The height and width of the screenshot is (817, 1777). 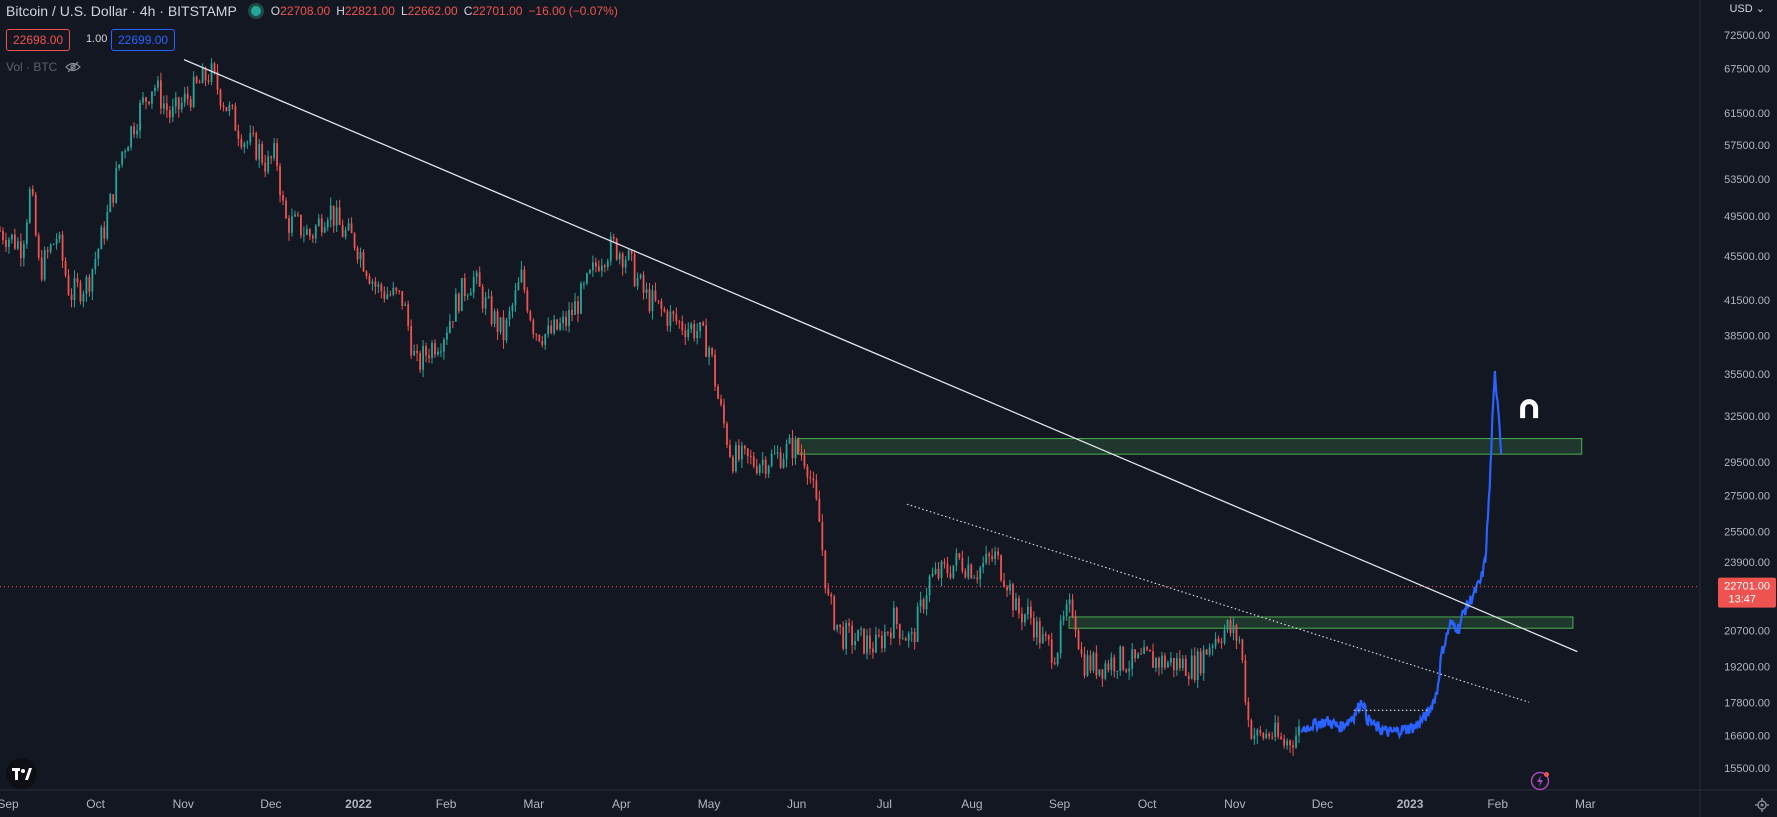 What do you see at coordinates (1747, 36) in the screenshot?
I see `y-tick-label: 72500.00` at bounding box center [1747, 36].